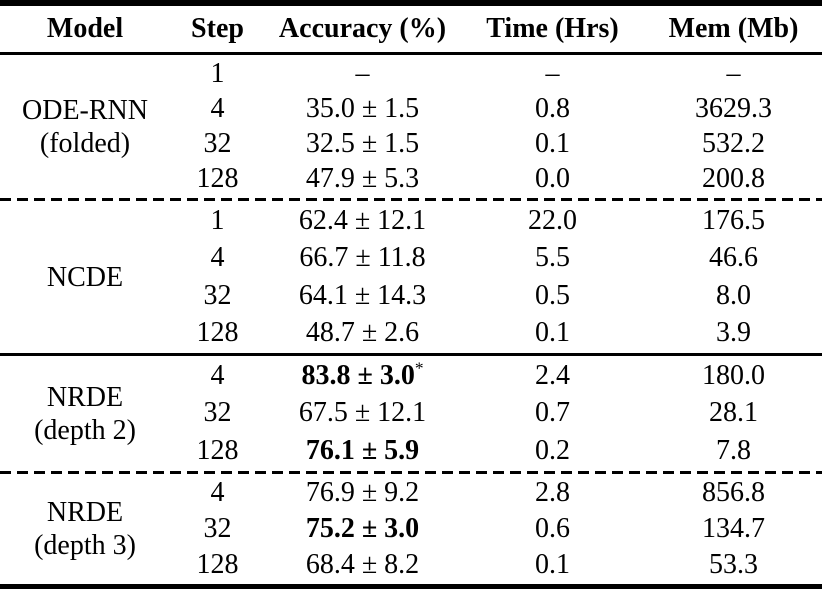  Describe the element at coordinates (496, 74) in the screenshot. I see `table-row: 1 – – –` at that location.